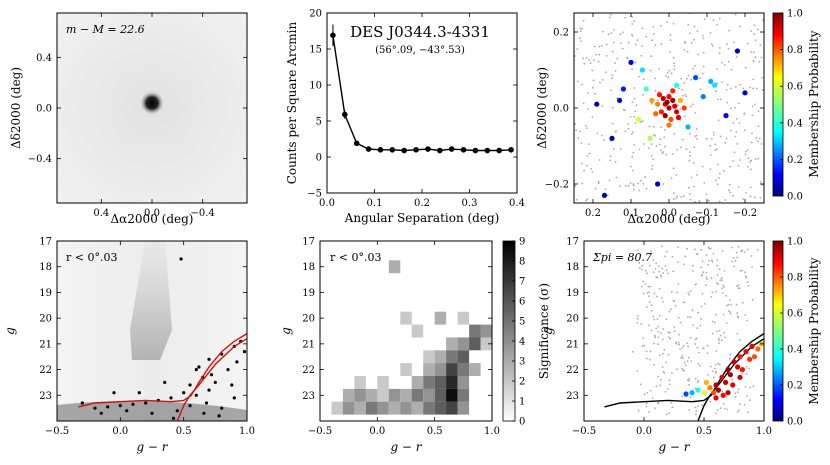  What do you see at coordinates (522, 422) in the screenshot?
I see `colorbar-tick-label: 0` at bounding box center [522, 422].